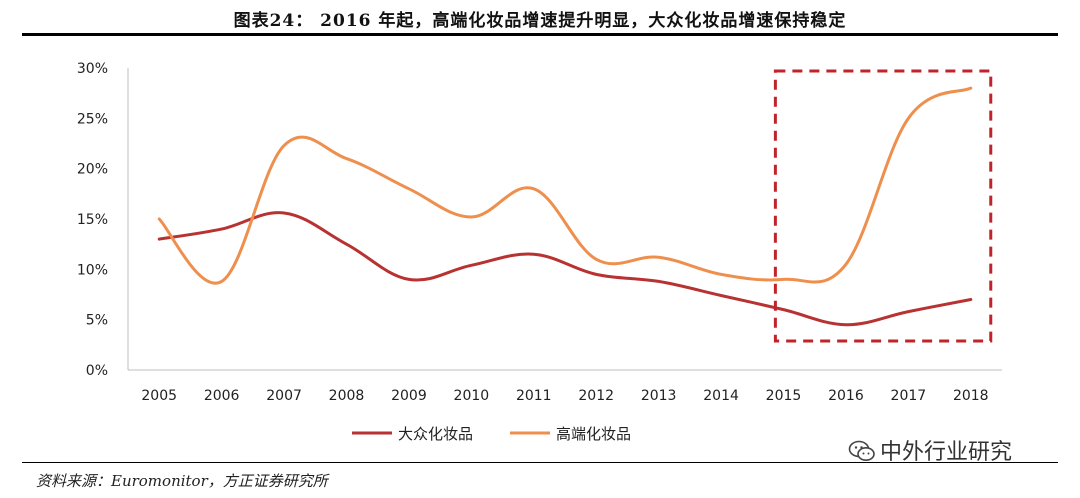 The height and width of the screenshot is (498, 1080). I want to click on footer-rule, so click(540, 462).